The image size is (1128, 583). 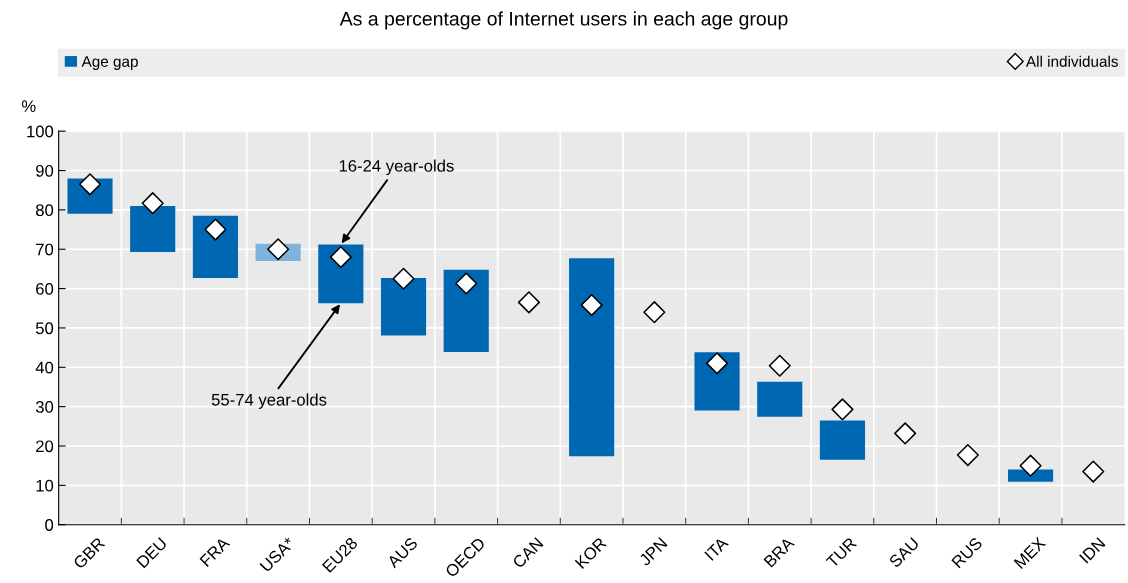 What do you see at coordinates (1092, 550) in the screenshot?
I see `x-tick-label: IDN` at bounding box center [1092, 550].